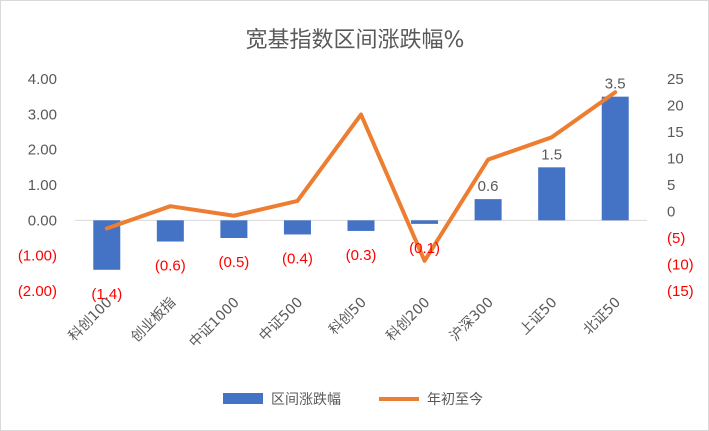  Describe the element at coordinates (42, 185) in the screenshot. I see `left-axis-tick-label: 1.00` at that location.